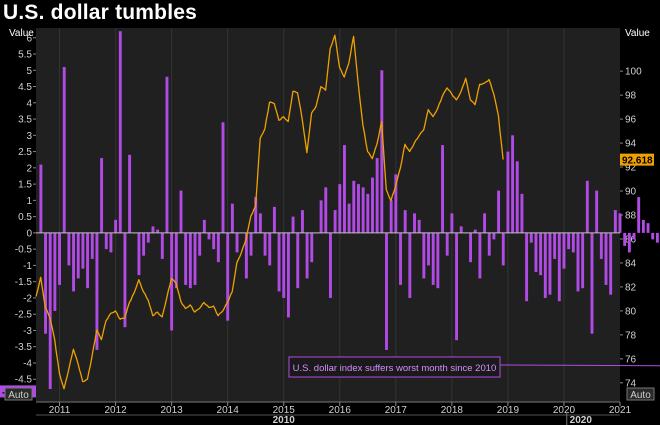 Image resolution: width=660 pixels, height=425 pixels. Describe the element at coordinates (27, 298) in the screenshot. I see `left-tick-label: -2` at that location.